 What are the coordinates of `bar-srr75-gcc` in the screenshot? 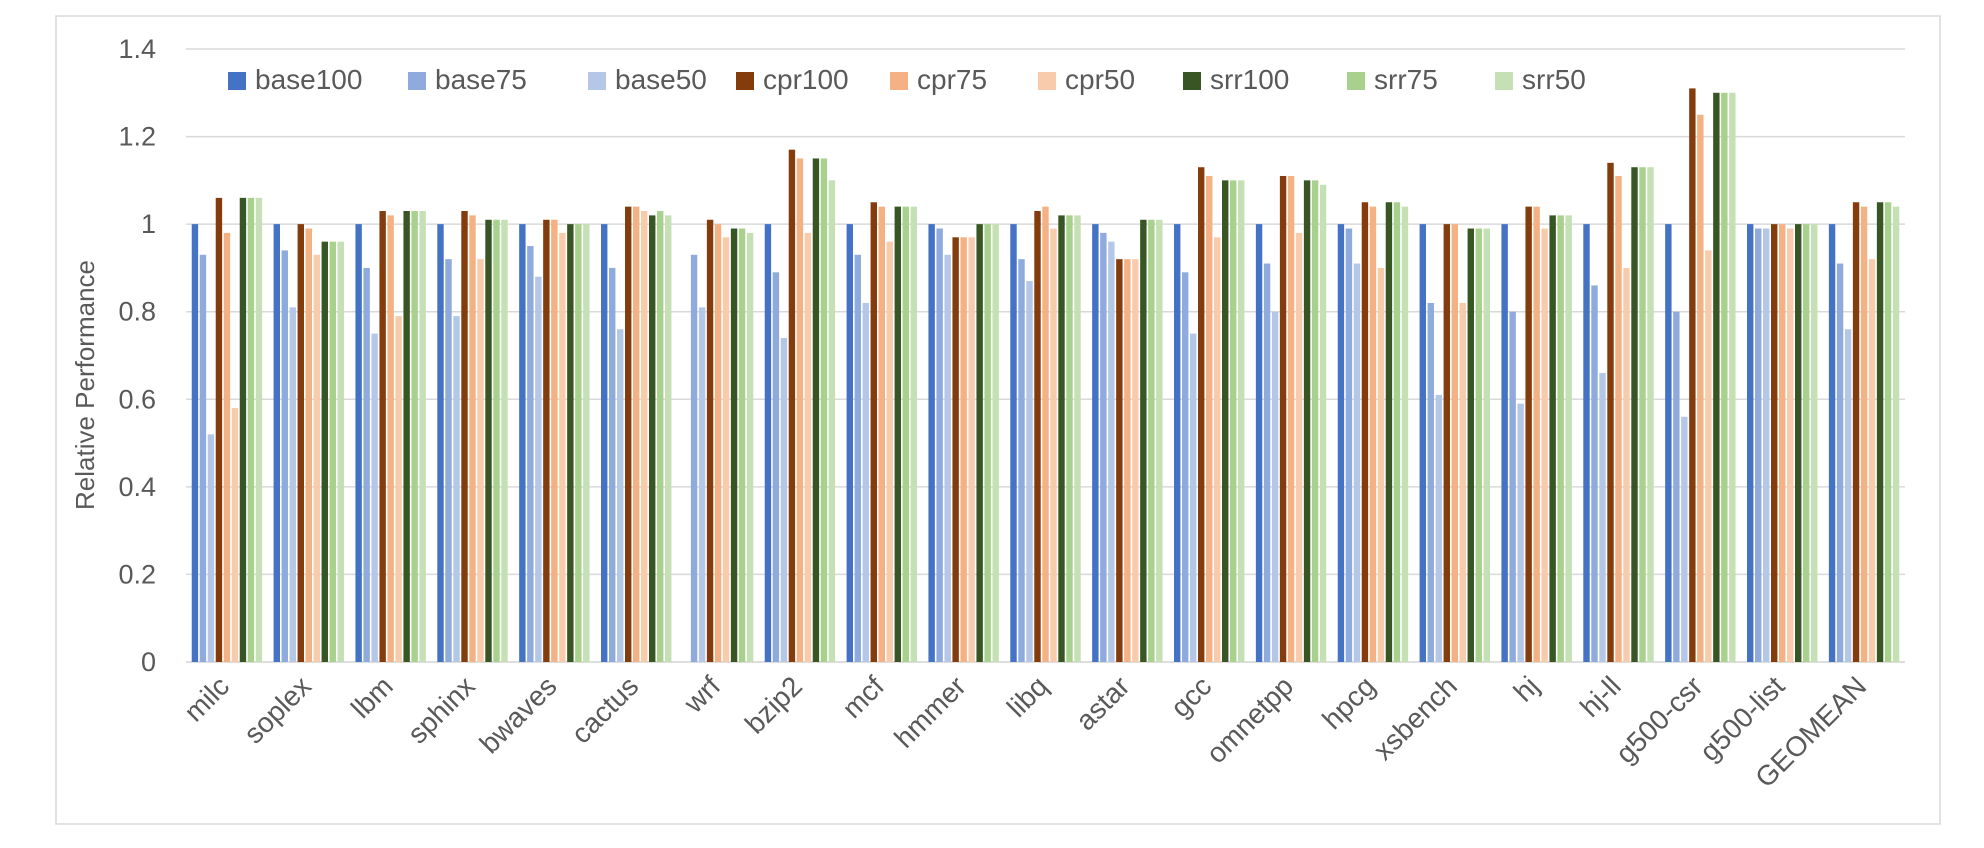 It's located at (1233, 421).